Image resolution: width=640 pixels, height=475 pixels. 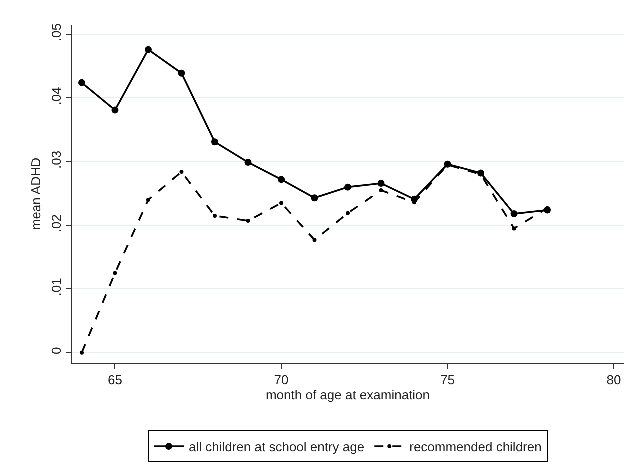 What do you see at coordinates (36, 194) in the screenshot?
I see `y-axis-title: mean ADHD` at bounding box center [36, 194].